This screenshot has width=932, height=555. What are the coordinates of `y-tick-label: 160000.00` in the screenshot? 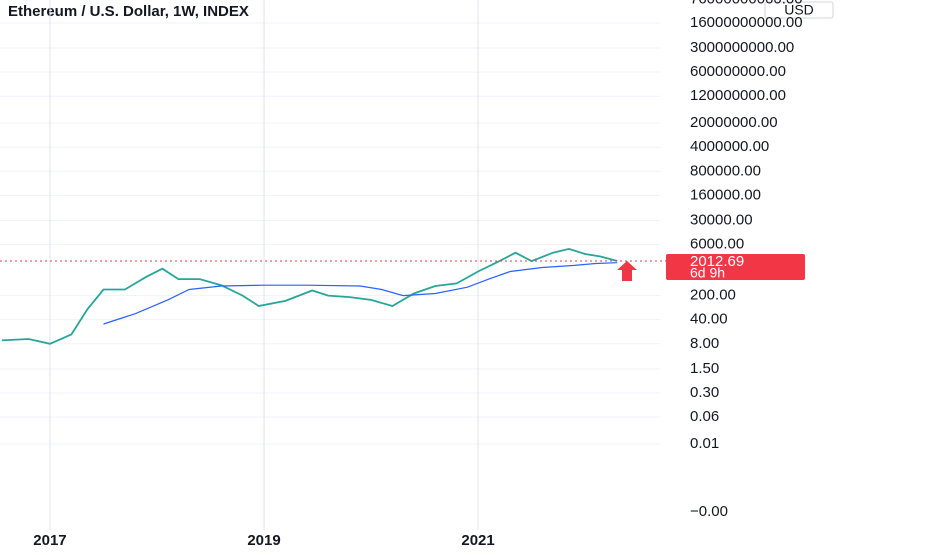 It's located at (725, 194).